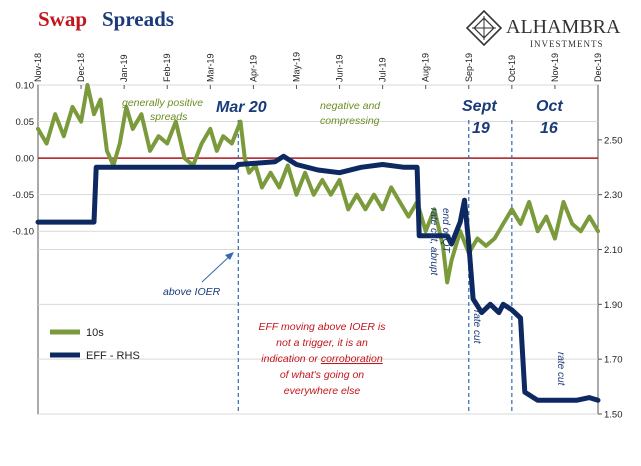  What do you see at coordinates (95, 333) in the screenshot?
I see `legend-label-10s: 10s` at bounding box center [95, 333].